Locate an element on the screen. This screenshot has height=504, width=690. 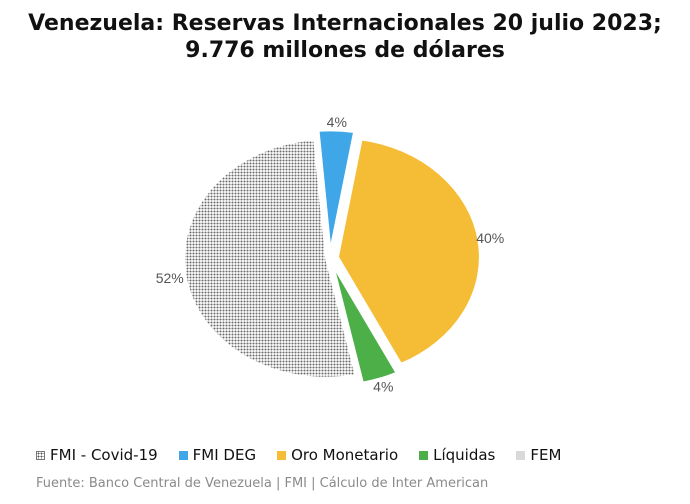
legend-swatch-liquidas is located at coordinates (424, 455).